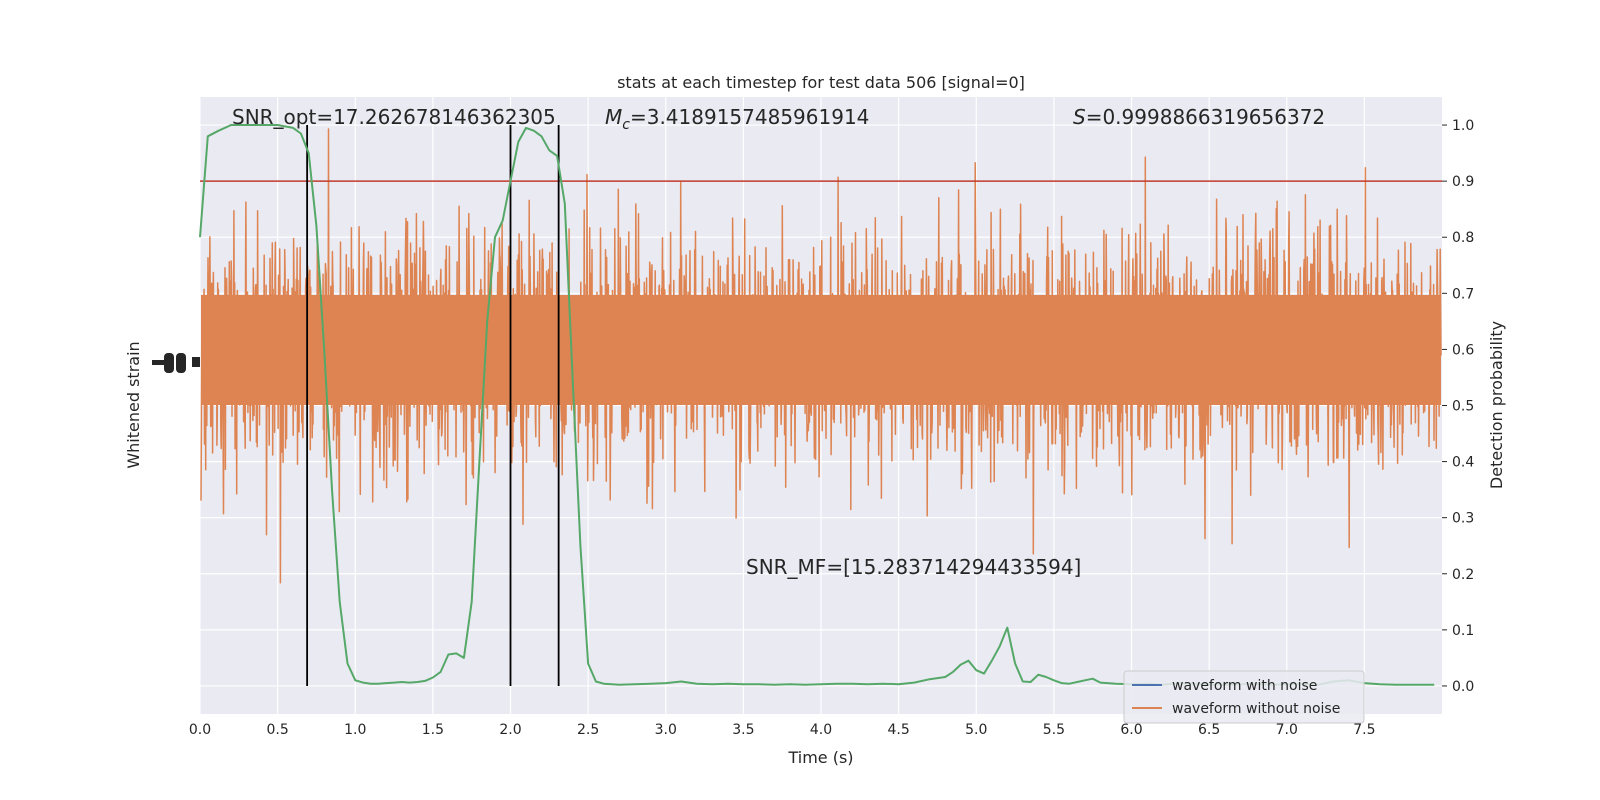 Image resolution: width=1600 pixels, height=800 pixels. I want to click on y-tick-label: 0.9, so click(1463, 182).